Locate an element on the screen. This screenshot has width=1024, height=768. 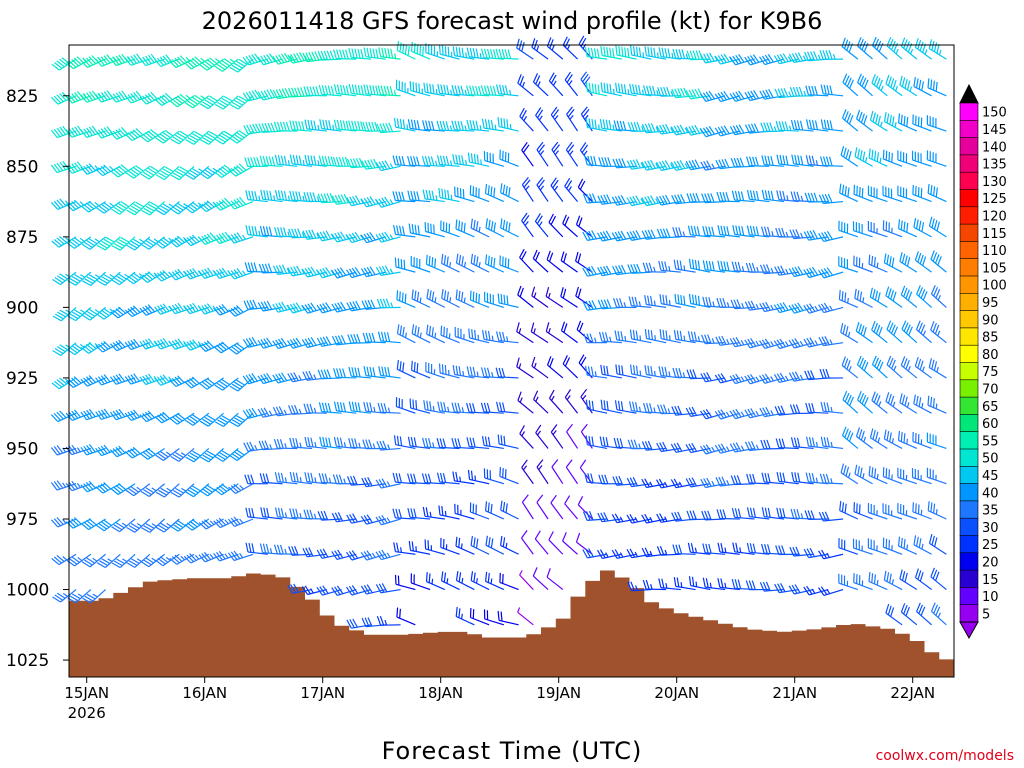
colorbar-label: 20 is located at coordinates (990, 562).